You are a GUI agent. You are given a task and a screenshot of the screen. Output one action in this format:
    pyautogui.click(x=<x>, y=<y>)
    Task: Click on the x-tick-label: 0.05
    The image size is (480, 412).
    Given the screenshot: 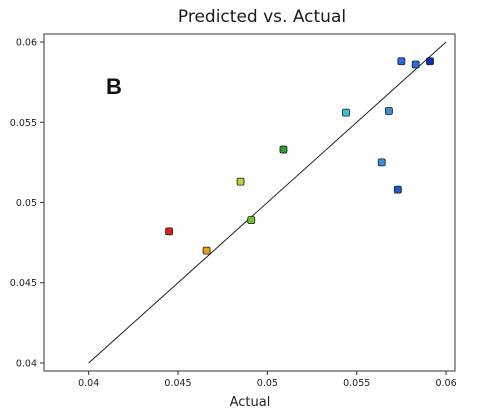 What is the action you would take?
    pyautogui.click(x=267, y=383)
    